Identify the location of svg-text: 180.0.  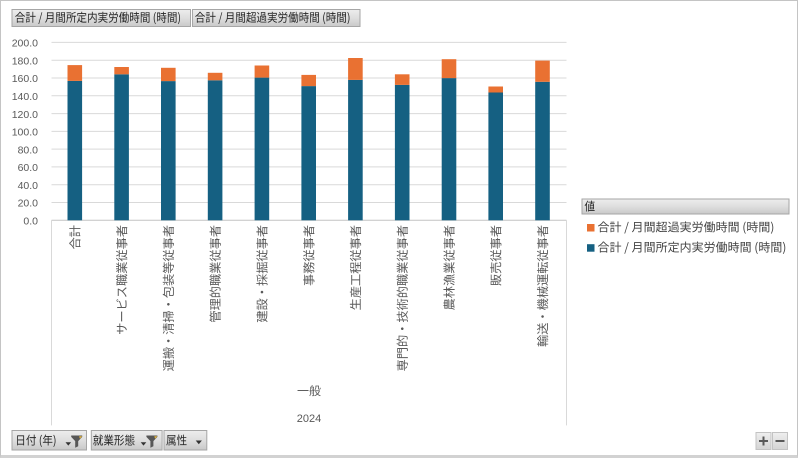
(25, 61).